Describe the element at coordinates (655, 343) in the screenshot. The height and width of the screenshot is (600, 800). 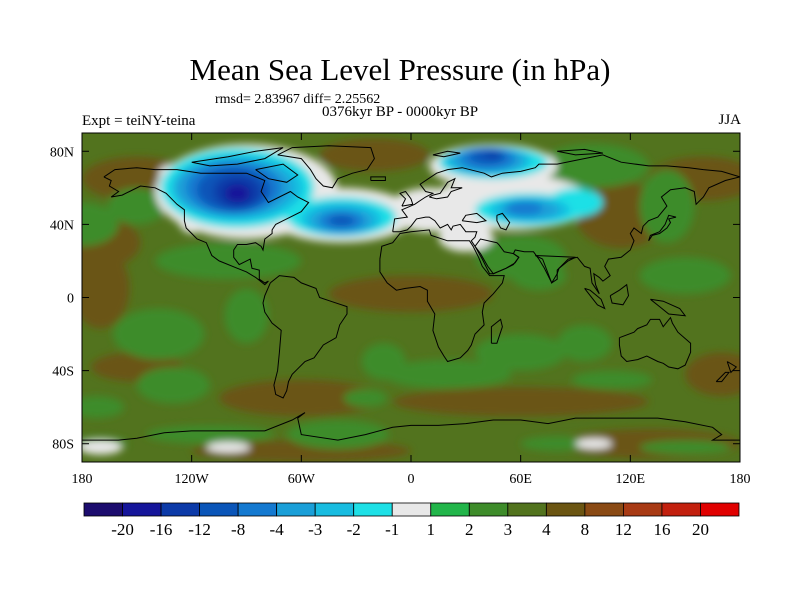
I see `australia-coast` at that location.